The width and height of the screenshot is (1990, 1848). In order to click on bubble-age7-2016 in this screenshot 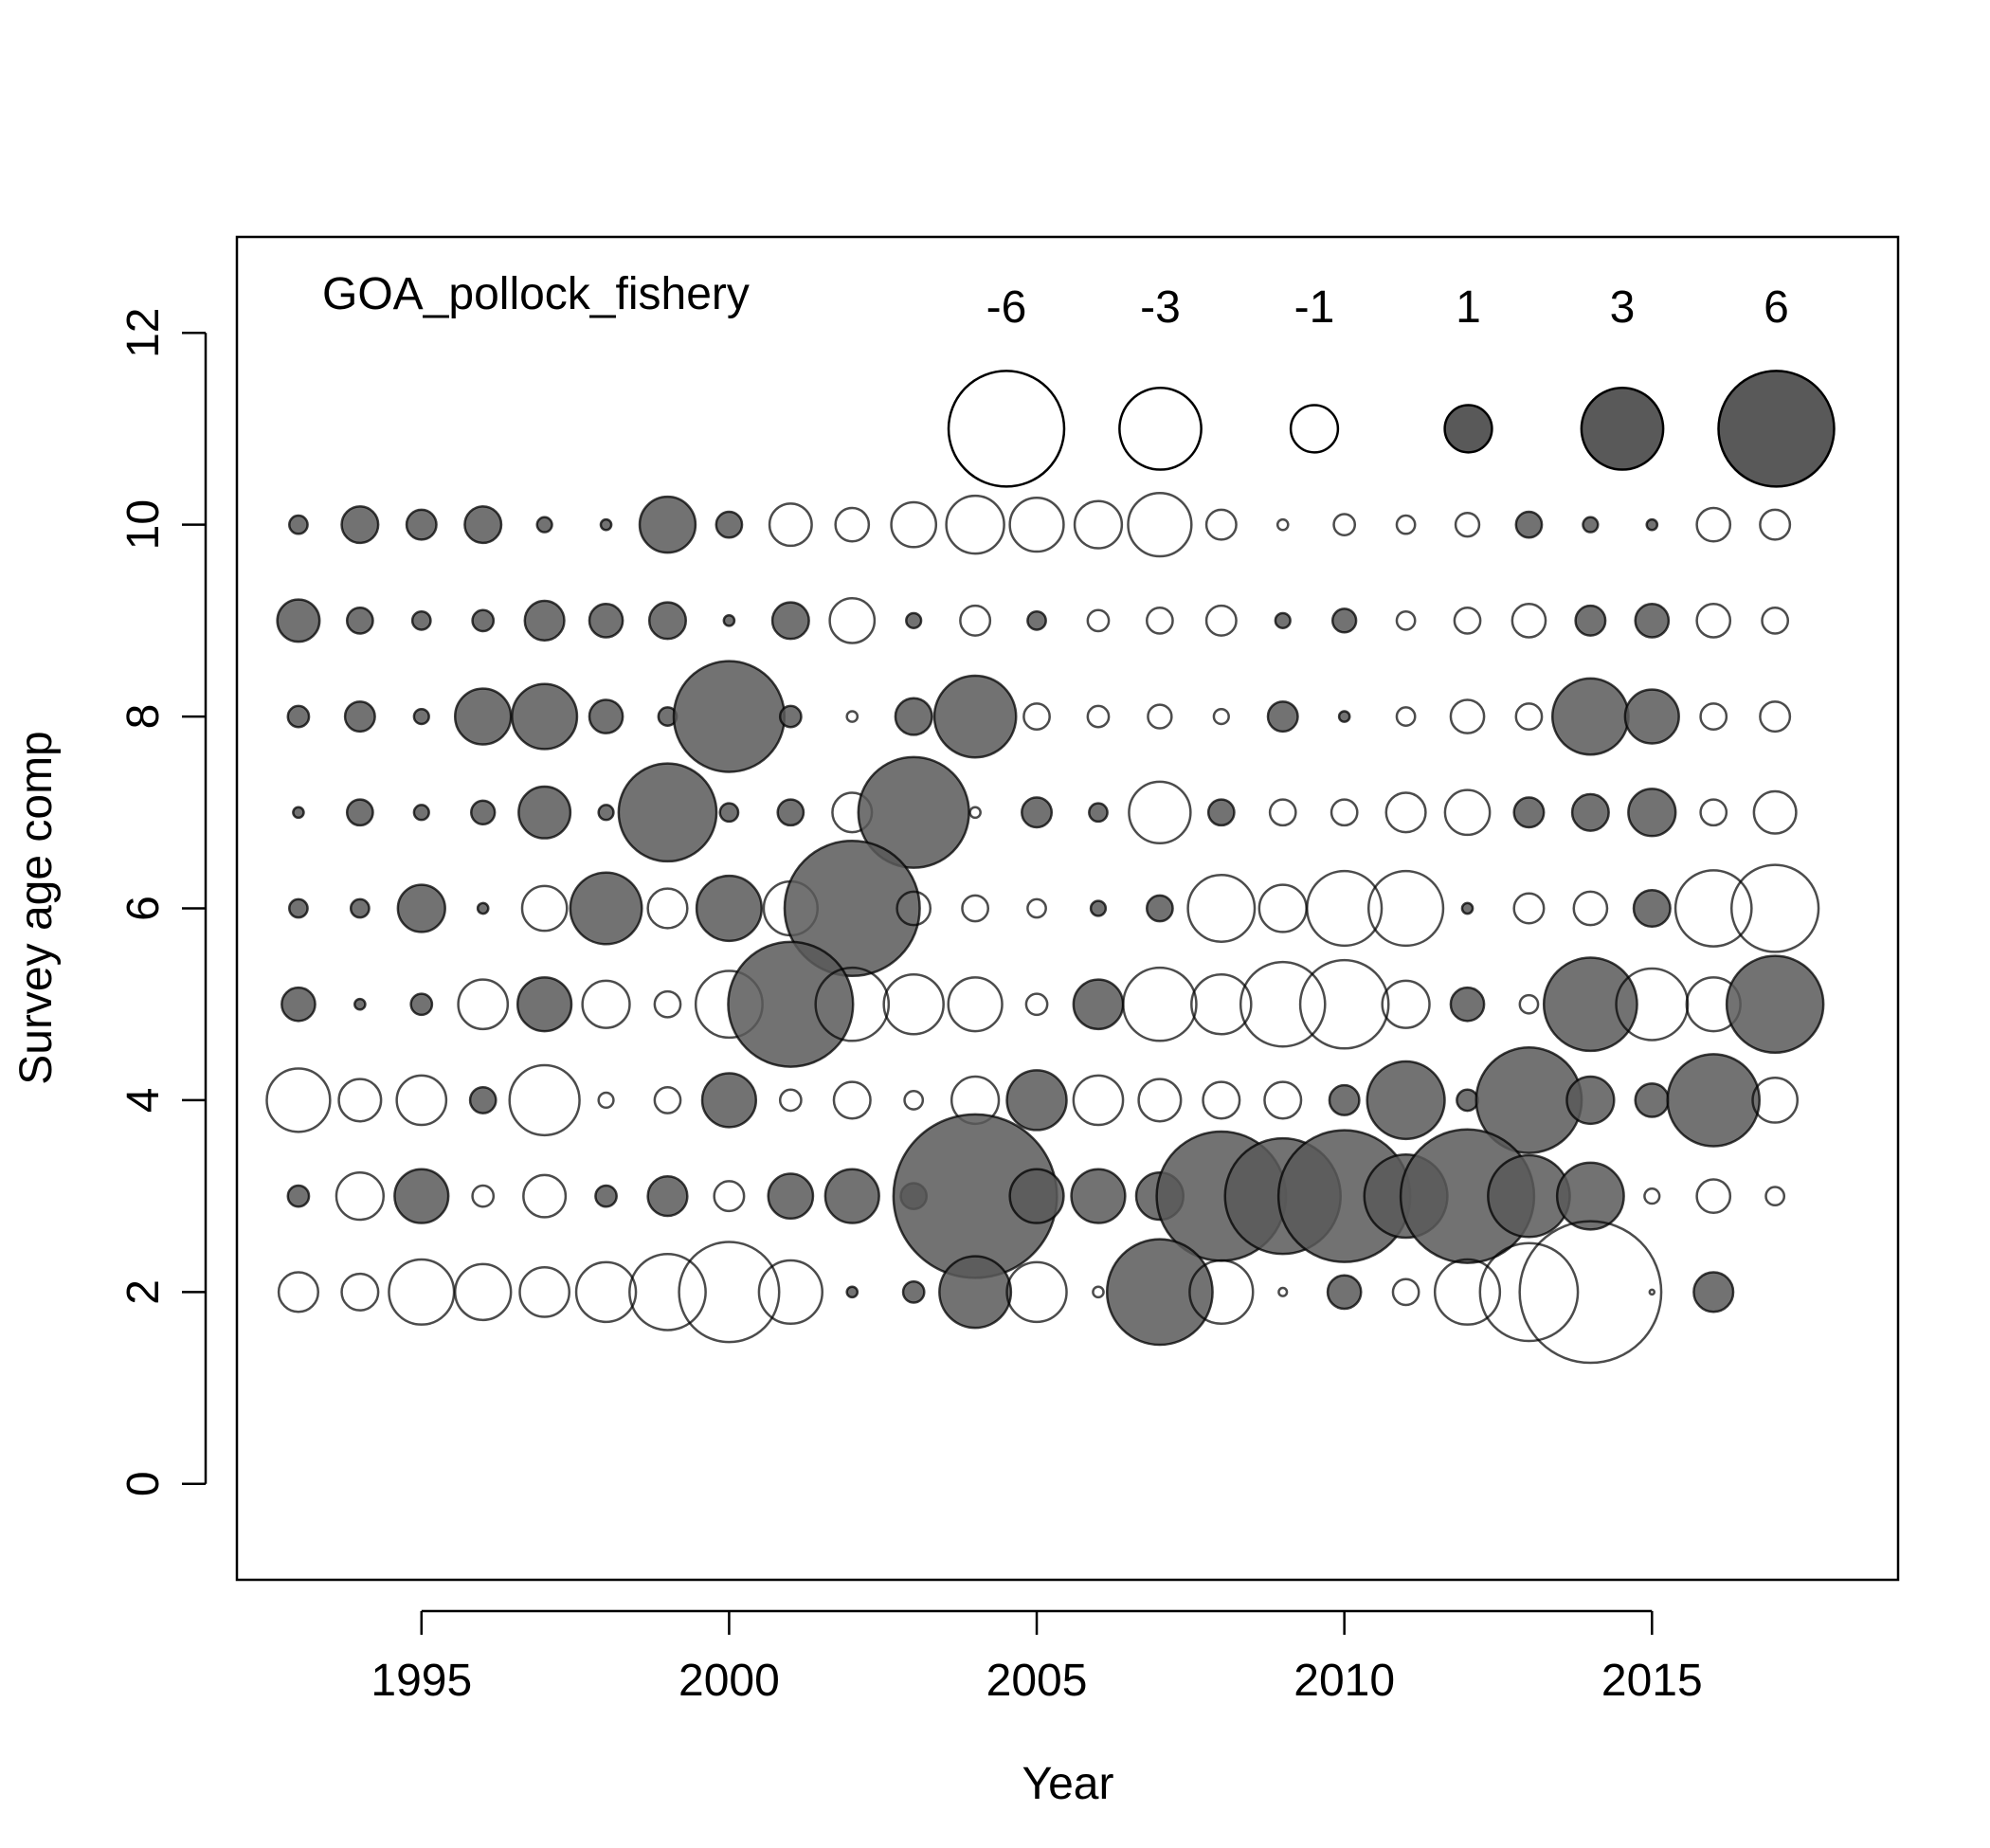, I will do `click(1713, 813)`.